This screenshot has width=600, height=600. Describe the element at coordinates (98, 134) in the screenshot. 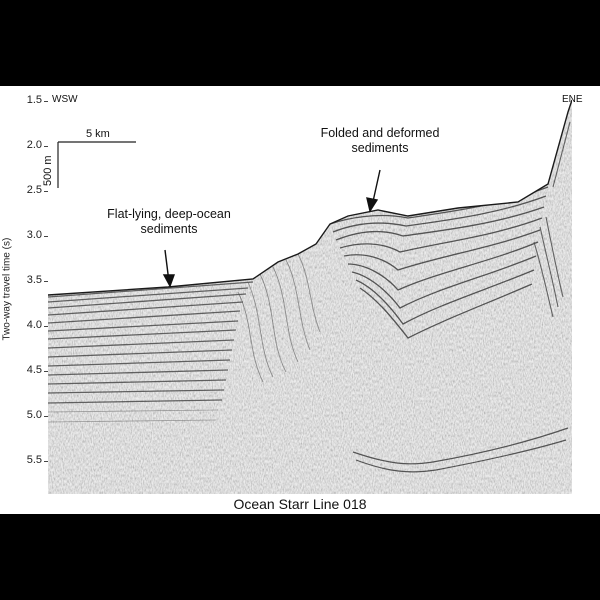

I see `horizontal-scale-label: 5 km` at that location.